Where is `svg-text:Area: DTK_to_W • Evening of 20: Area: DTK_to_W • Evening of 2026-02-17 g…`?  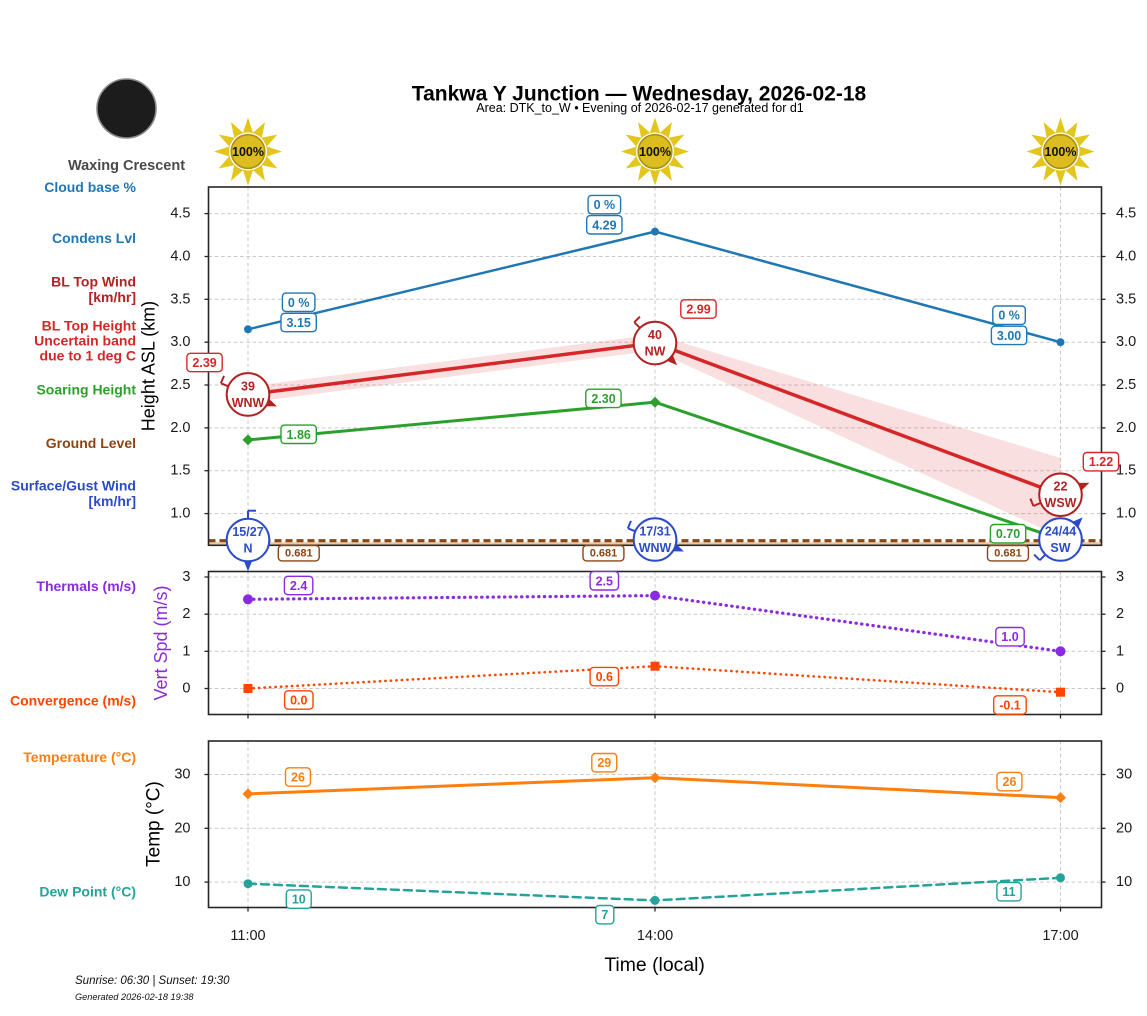
svg-text:Area: DTK_to_W • Evening of 20: Area: DTK_to_W • Evening of 2026-02-17 g… is located at coordinates (640, 108).